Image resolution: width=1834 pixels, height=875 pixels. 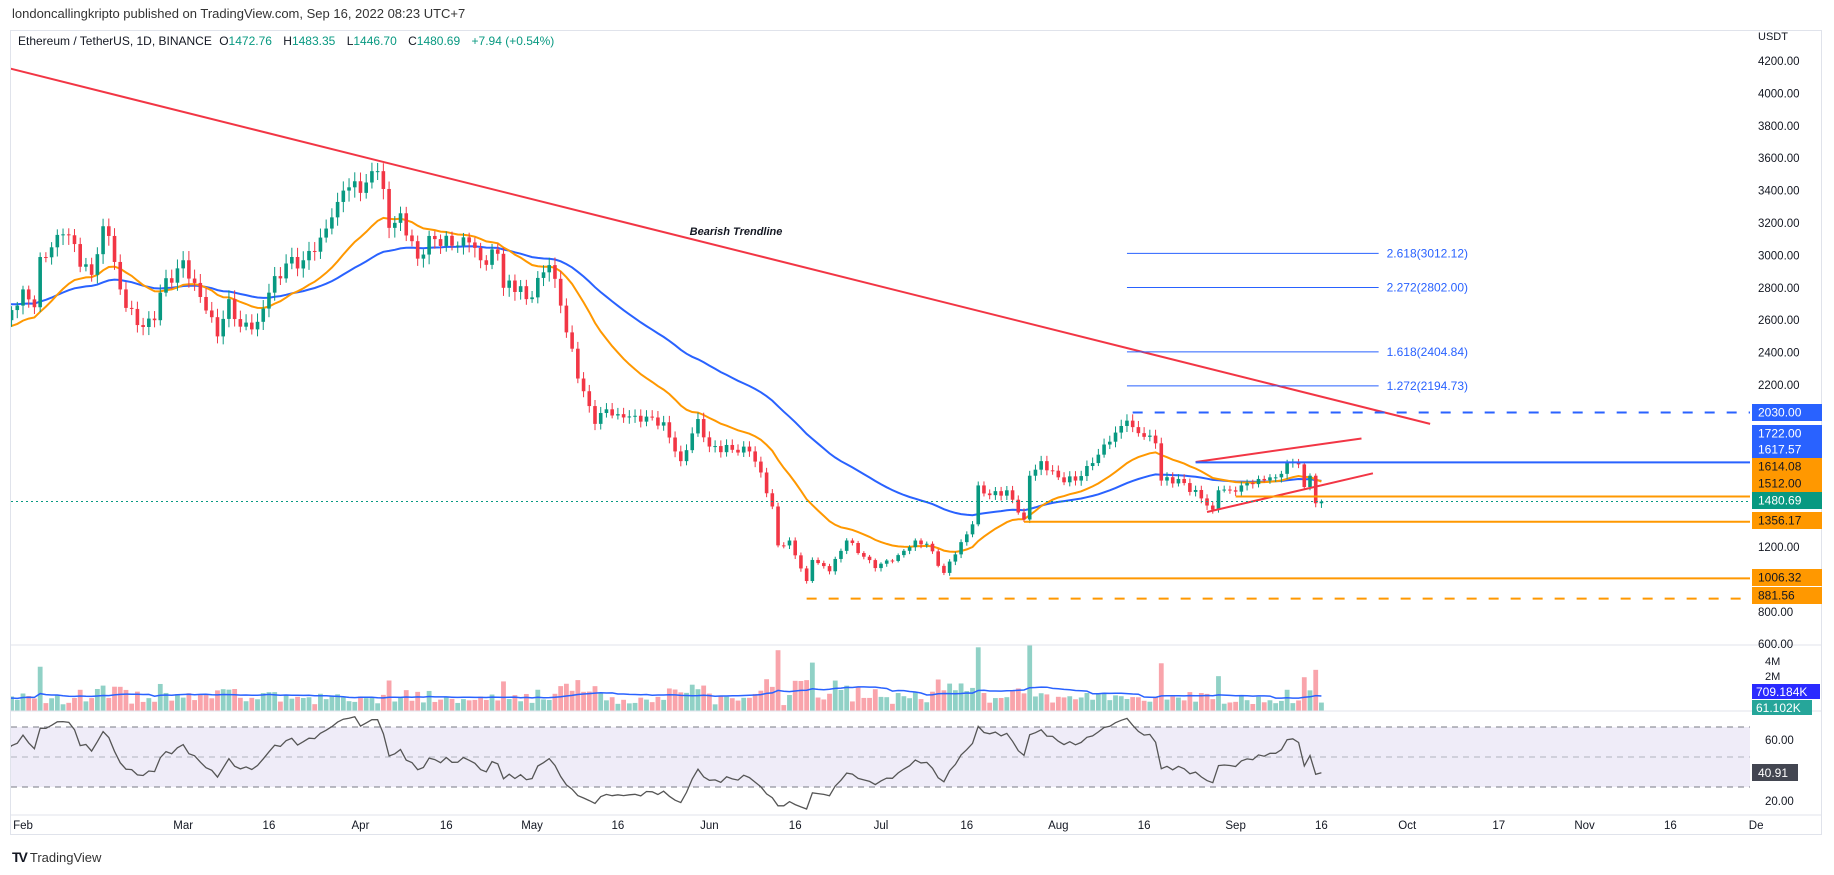 What do you see at coordinates (56, 857) in the screenshot?
I see `tradingview-logo: TV TradingView` at bounding box center [56, 857].